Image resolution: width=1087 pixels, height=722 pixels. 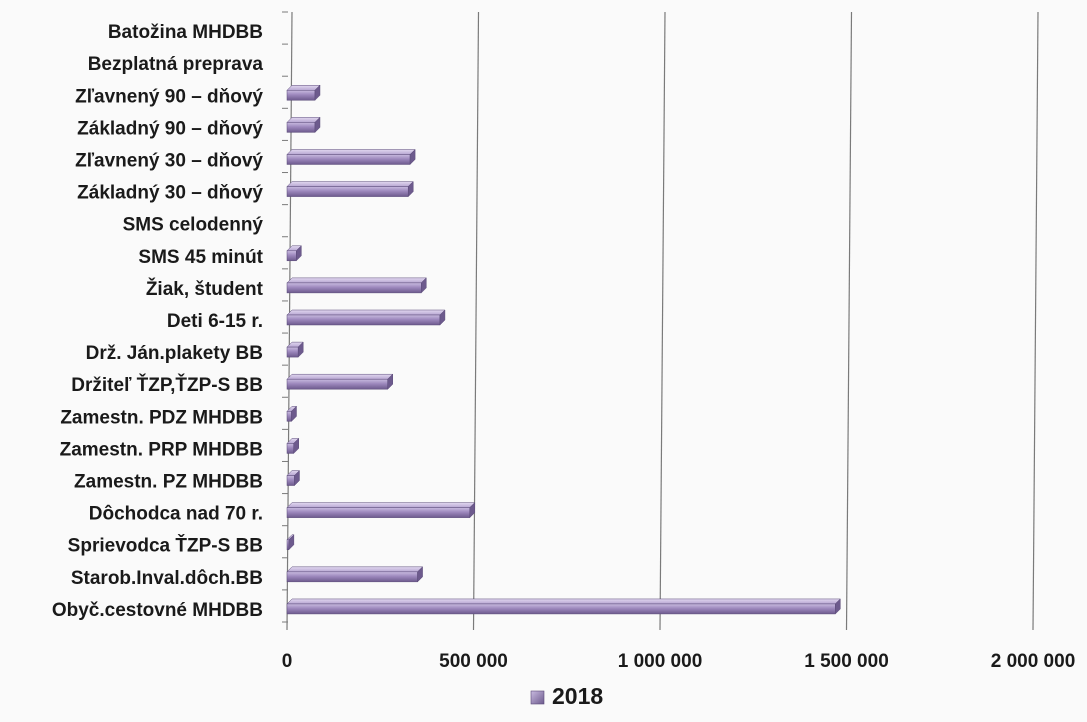 I want to click on category-label: Zamestn. PDZ MHDBB, so click(x=161, y=417).